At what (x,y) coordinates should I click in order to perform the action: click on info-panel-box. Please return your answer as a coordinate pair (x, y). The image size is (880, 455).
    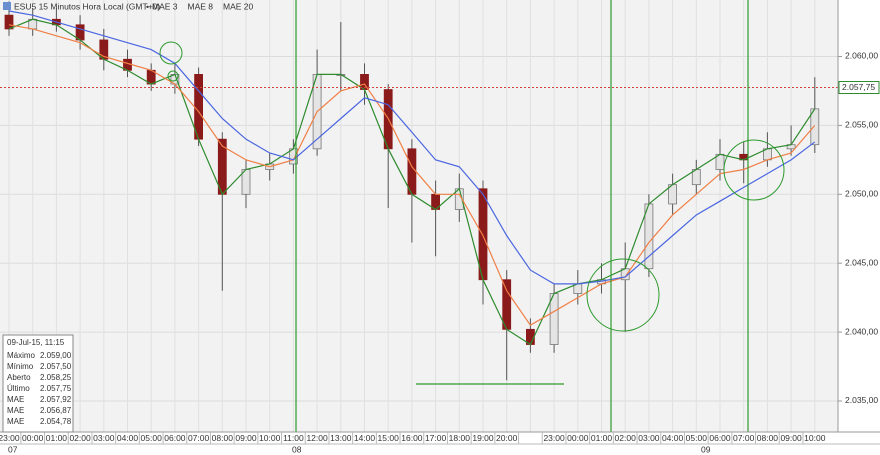
    Looking at the image, I should click on (38, 383).